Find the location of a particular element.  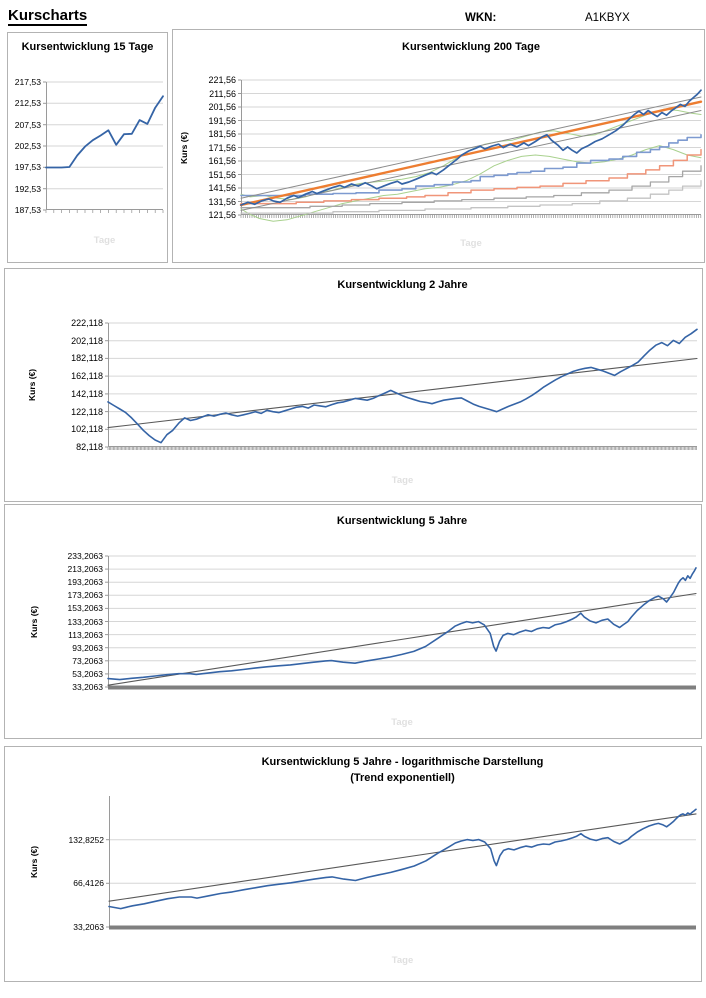

chart-subtitle: (Trend exponentiell) is located at coordinates (402, 778).